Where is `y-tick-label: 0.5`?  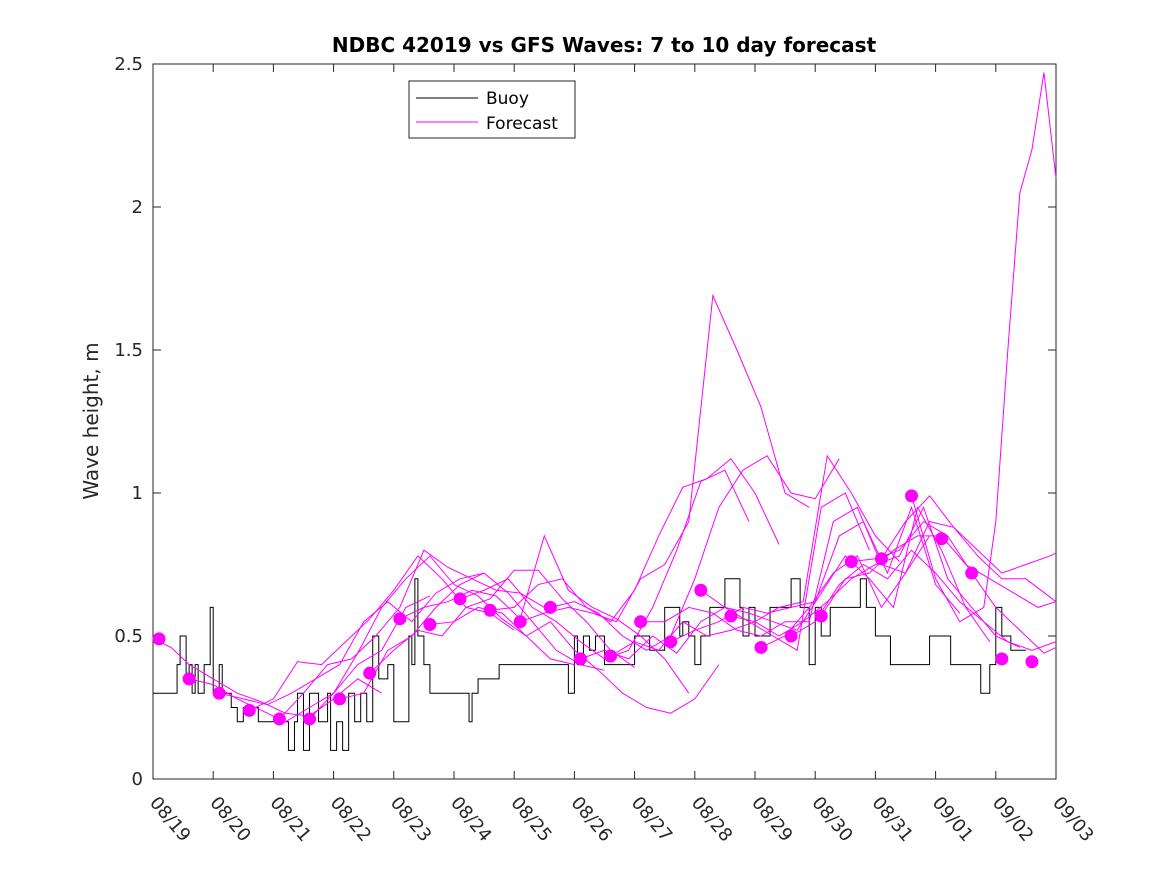
y-tick-label: 0.5 is located at coordinates (128, 636).